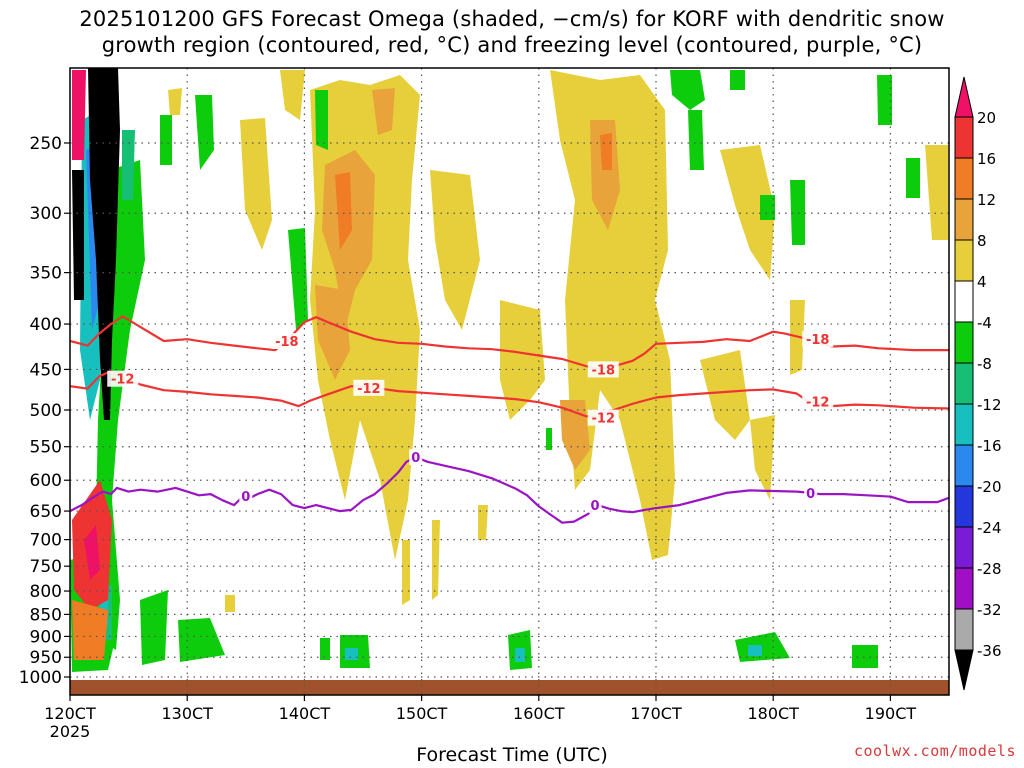 This screenshot has height=768, width=1024. What do you see at coordinates (989, 446) in the screenshot?
I see `colorbar-label: -16` at bounding box center [989, 446].